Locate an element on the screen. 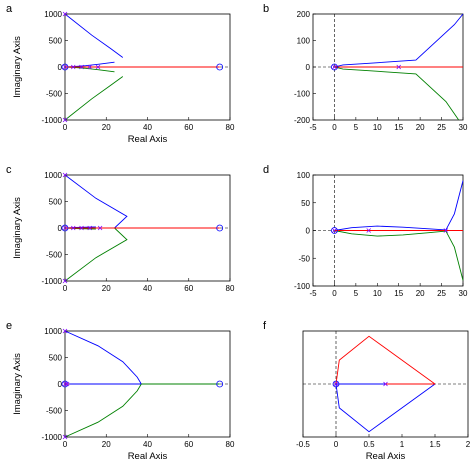 The image size is (474, 469). y-tick-label: -50 is located at coordinates (304, 258).